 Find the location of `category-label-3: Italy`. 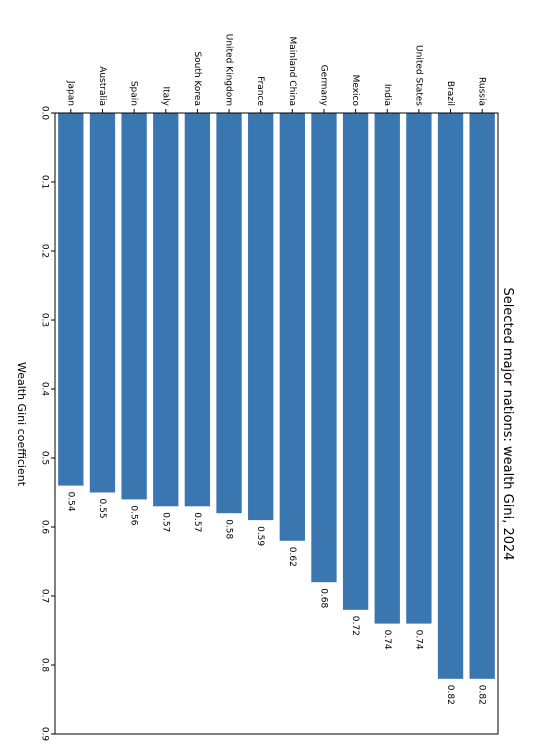

category-label-3: Italy is located at coordinates (165, 96).